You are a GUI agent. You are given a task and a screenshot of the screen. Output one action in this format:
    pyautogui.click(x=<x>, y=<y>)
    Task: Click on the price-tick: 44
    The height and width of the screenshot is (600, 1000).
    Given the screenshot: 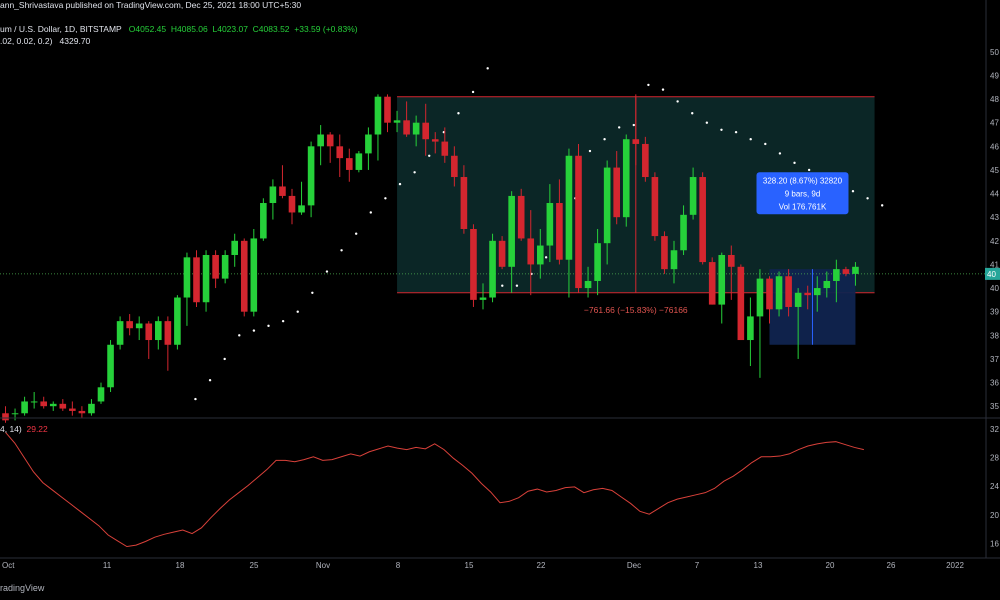 What is the action you would take?
    pyautogui.click(x=994, y=194)
    